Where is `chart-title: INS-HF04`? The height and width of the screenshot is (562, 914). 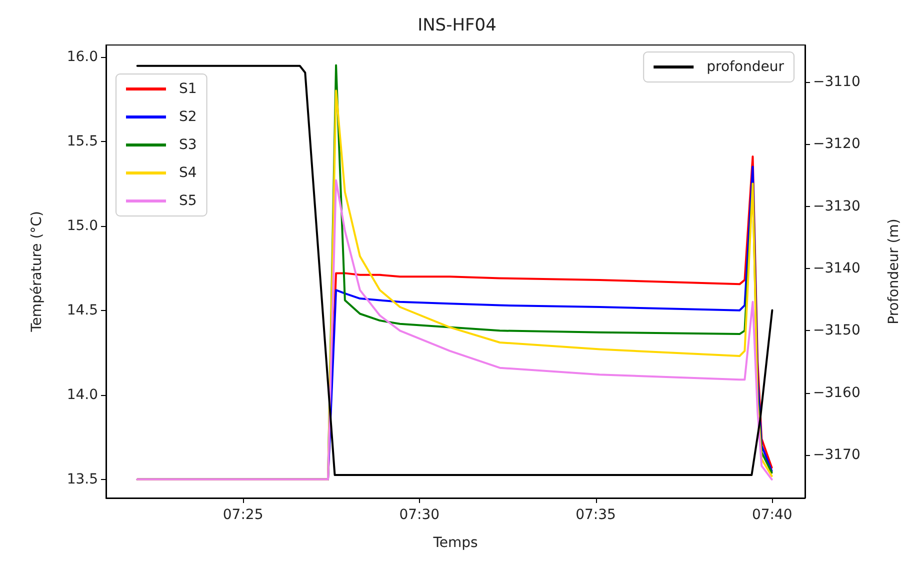
chart-title: INS-HF04 is located at coordinates (457, 26).